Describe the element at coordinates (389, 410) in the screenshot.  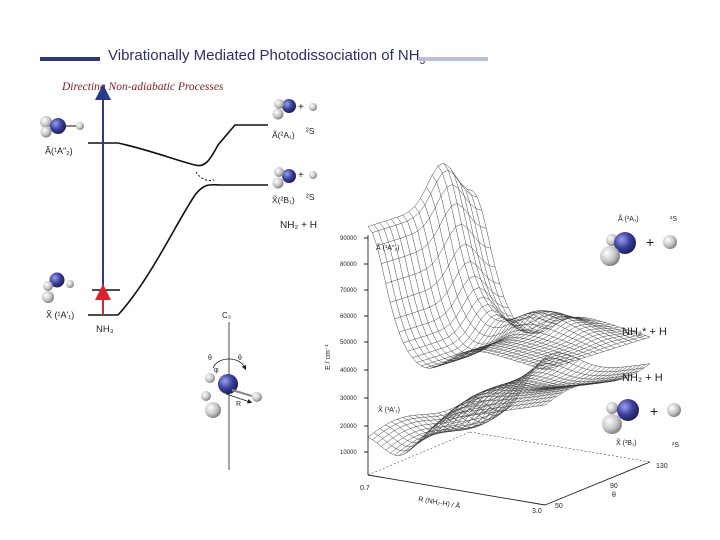
I see `lower-surface-label: X̃ (¹A′₁)` at that location.